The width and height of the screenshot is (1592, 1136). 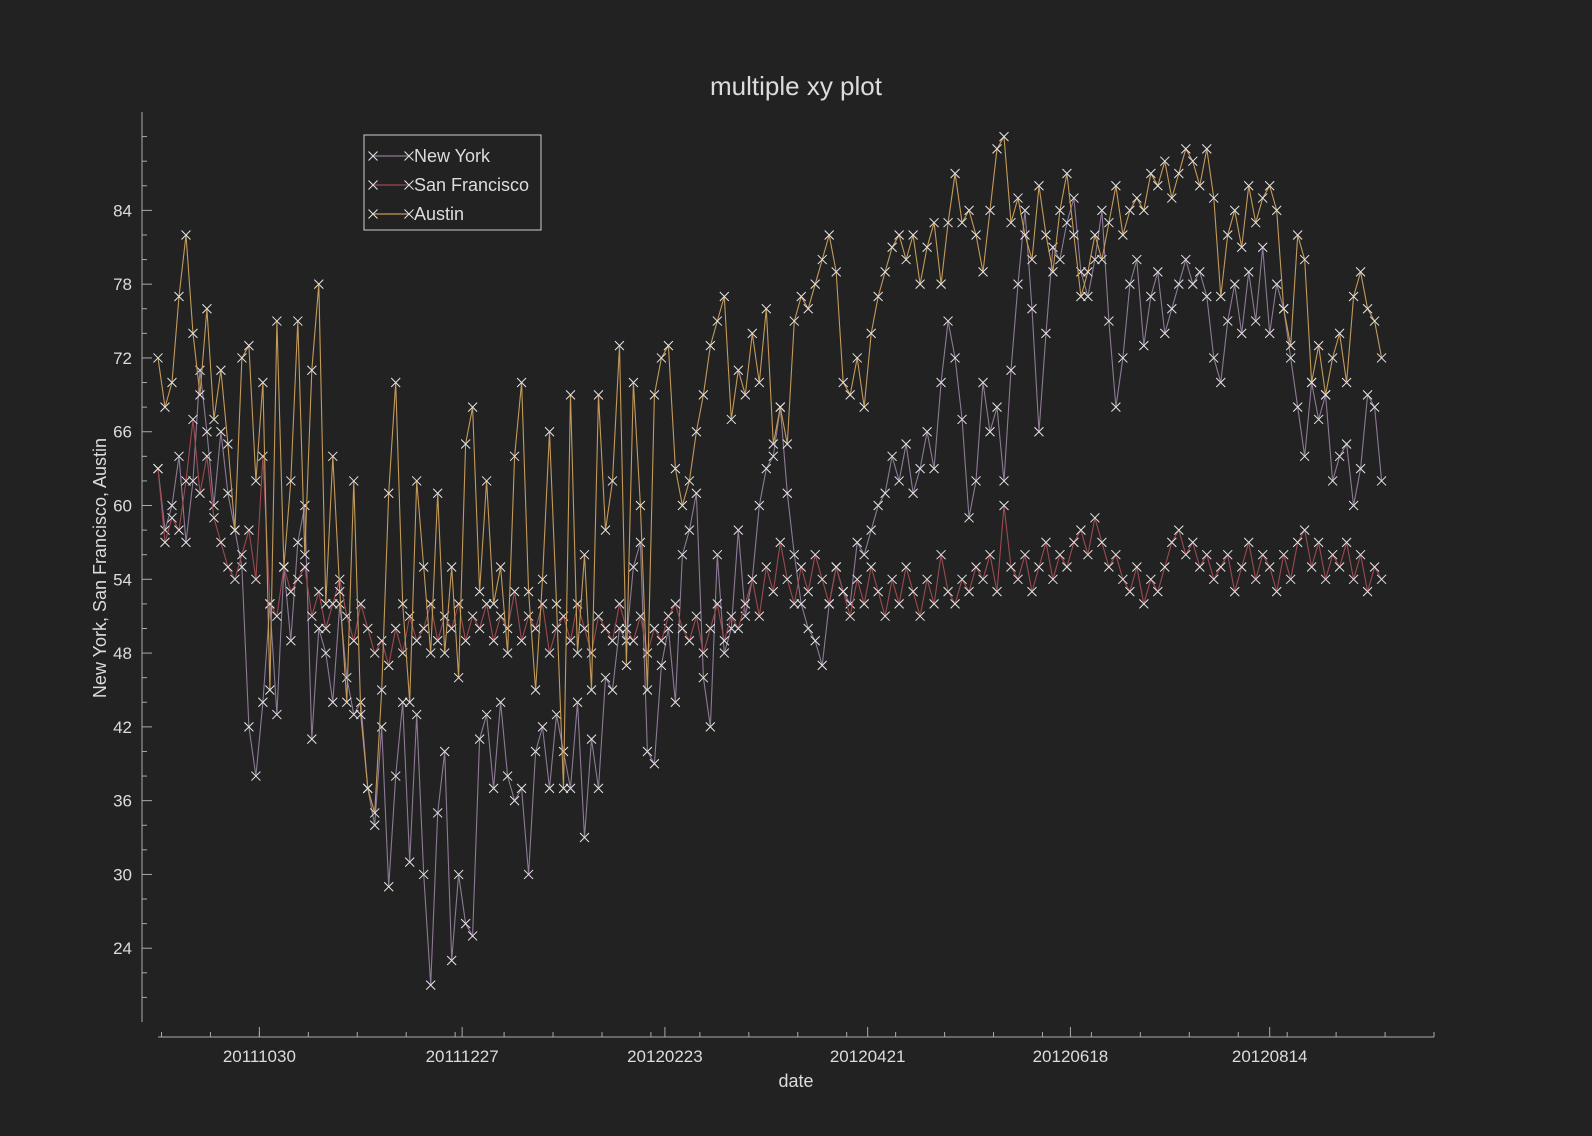 I want to click on y-tick-label: 30, so click(x=122, y=874).